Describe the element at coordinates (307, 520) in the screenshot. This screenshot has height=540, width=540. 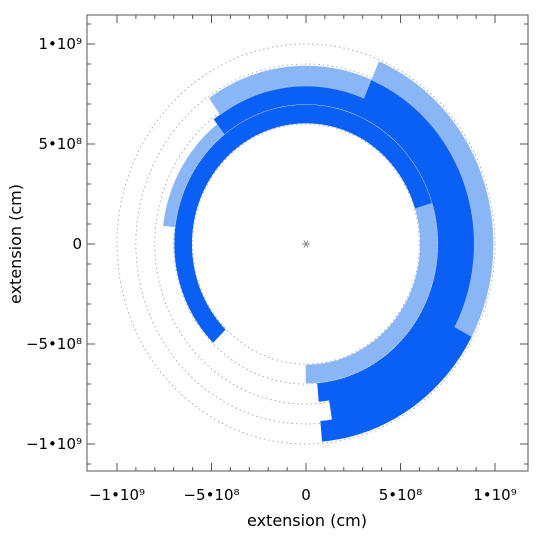
I see `x-axis-title: extension (cm)` at that location.